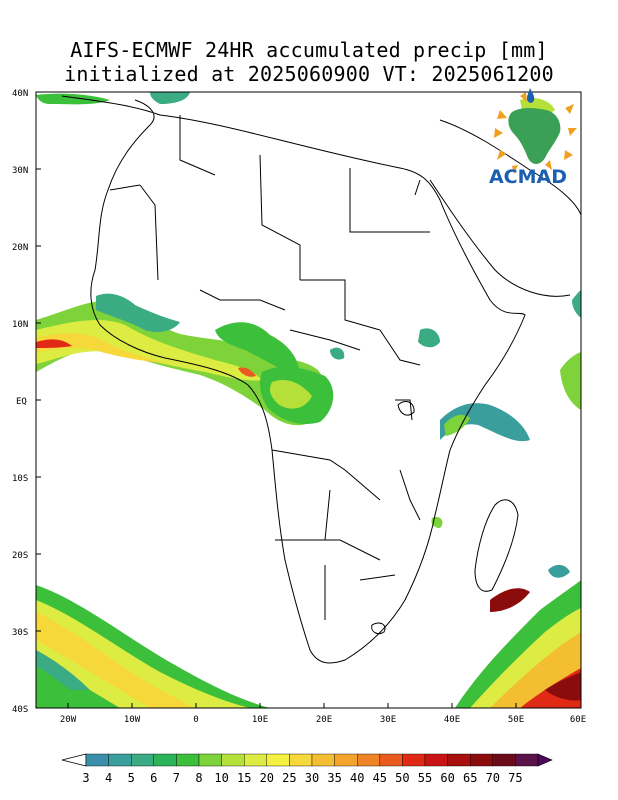 Image resolution: width=618 pixels, height=800 pixels. What do you see at coordinates (221, 778) in the screenshot?
I see `colorbar-label: 10` at bounding box center [221, 778].